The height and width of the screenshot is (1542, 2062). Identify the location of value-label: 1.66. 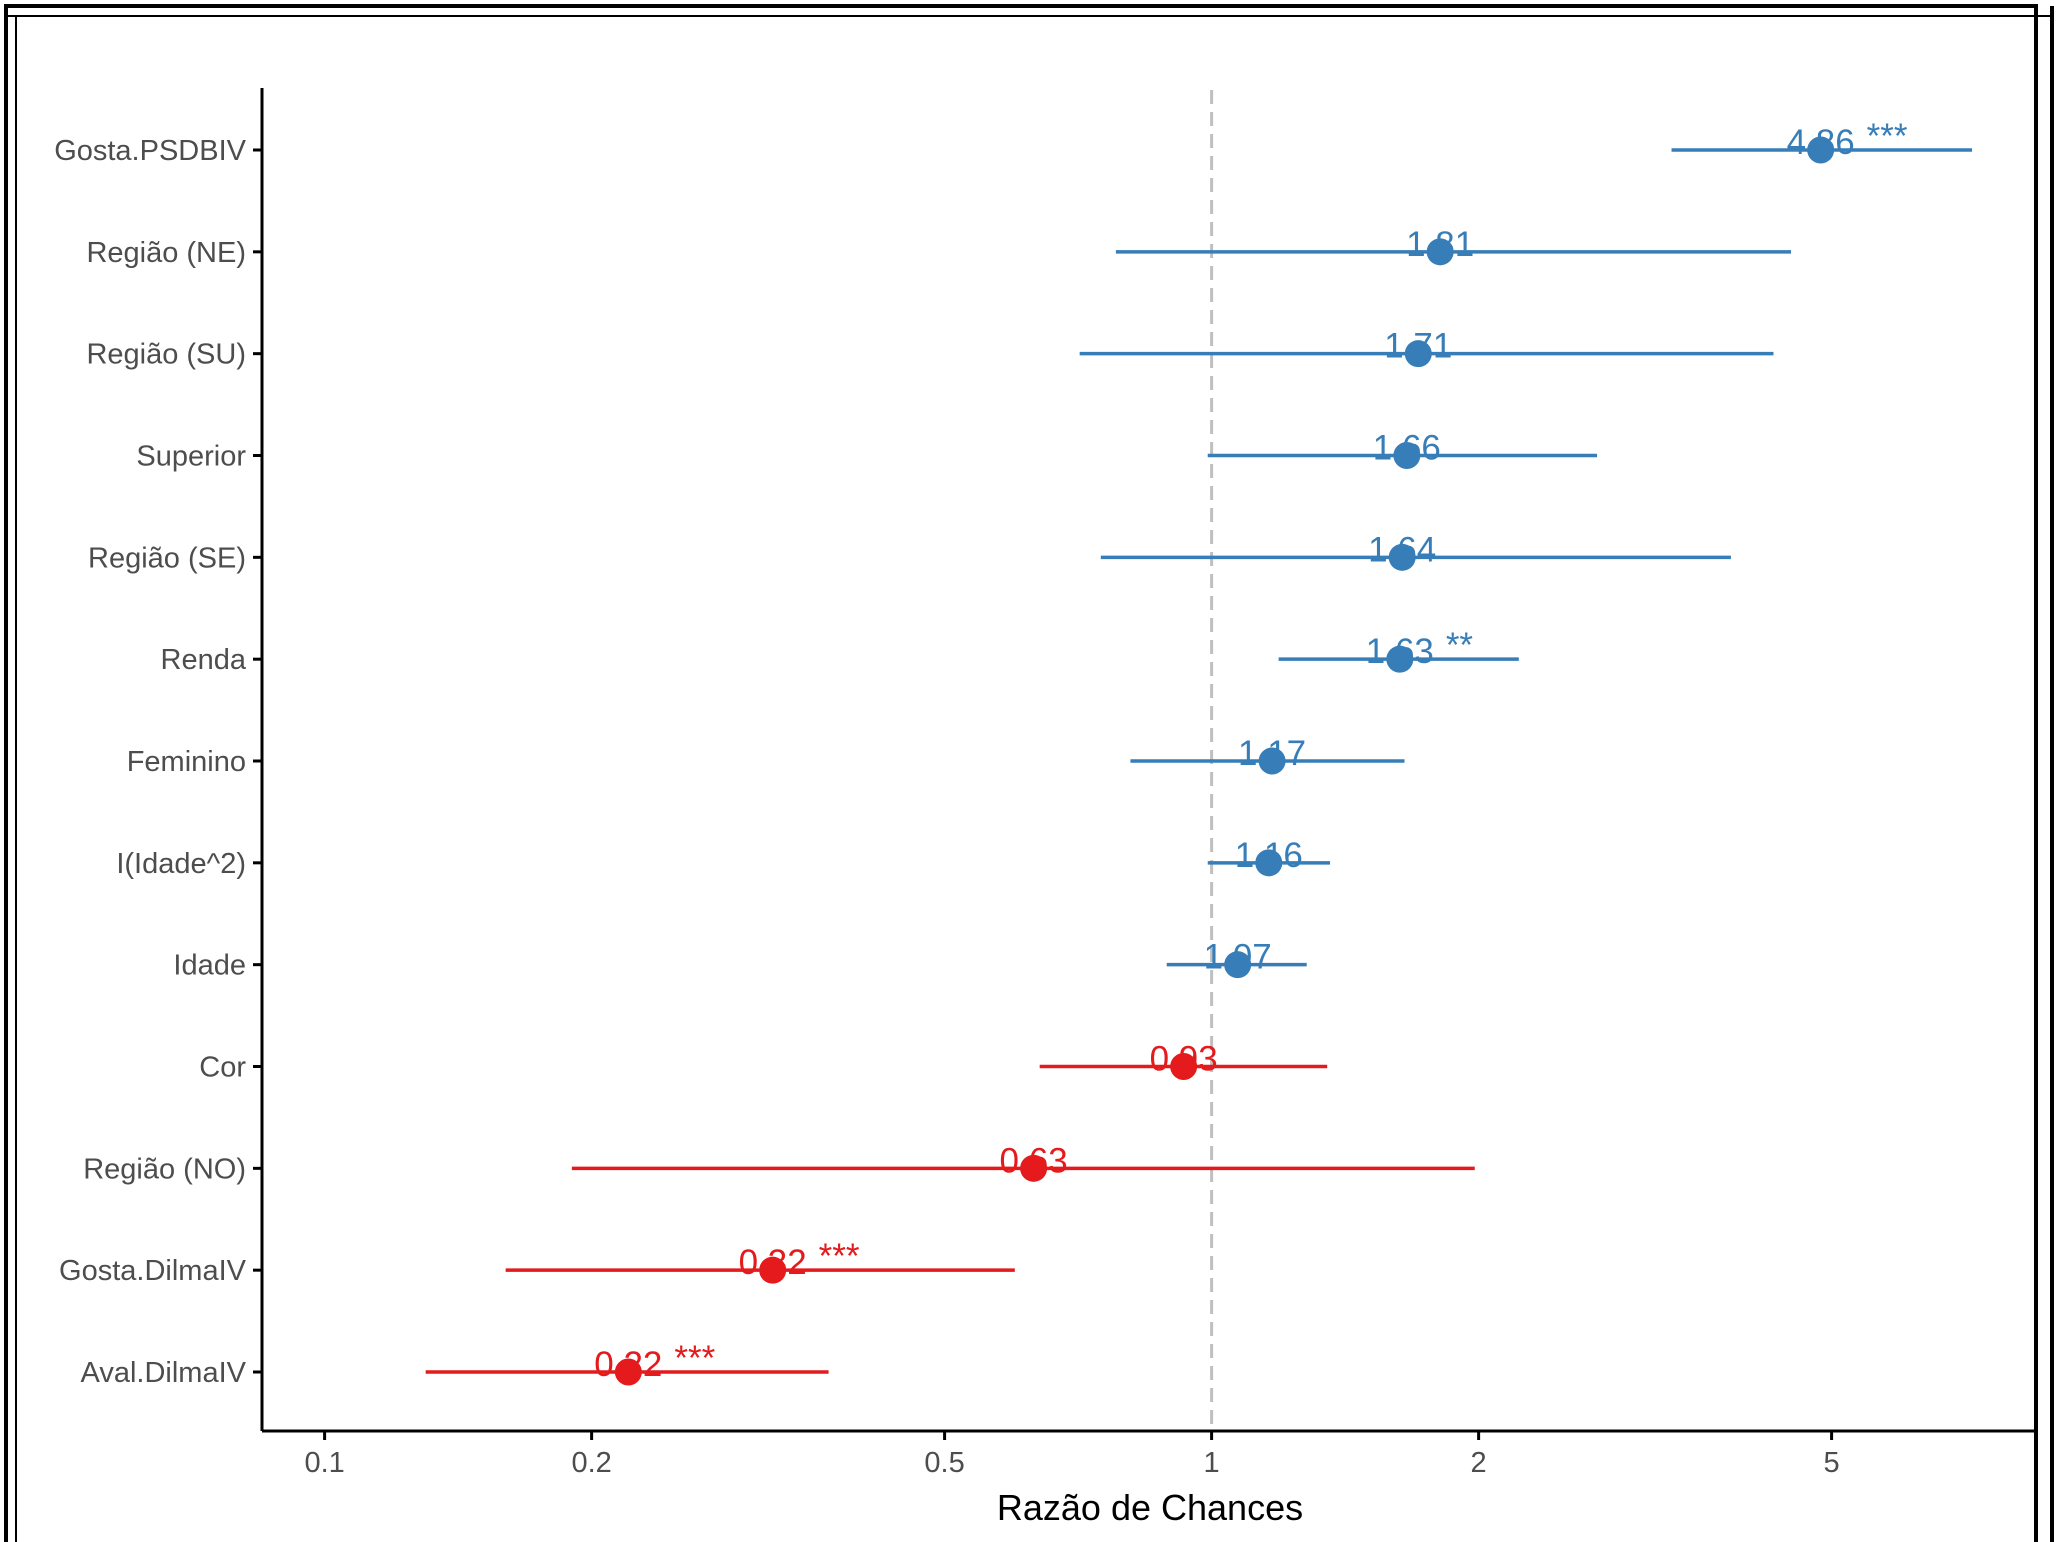
(1407, 448).